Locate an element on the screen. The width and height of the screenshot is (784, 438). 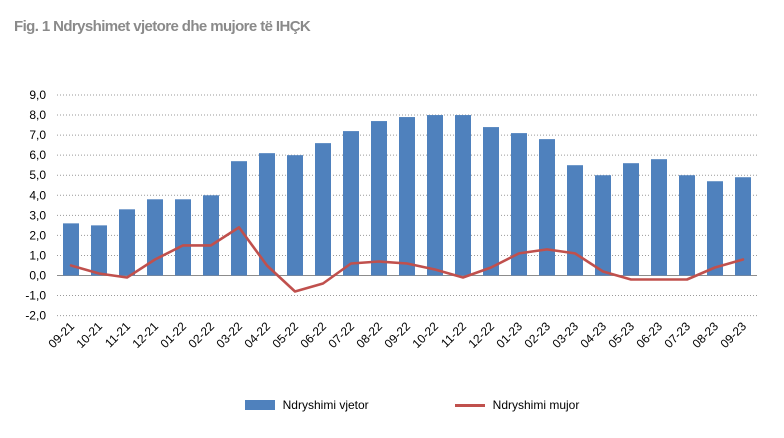
legend-label-line: Ndryshimi mujor is located at coordinates (536, 405).